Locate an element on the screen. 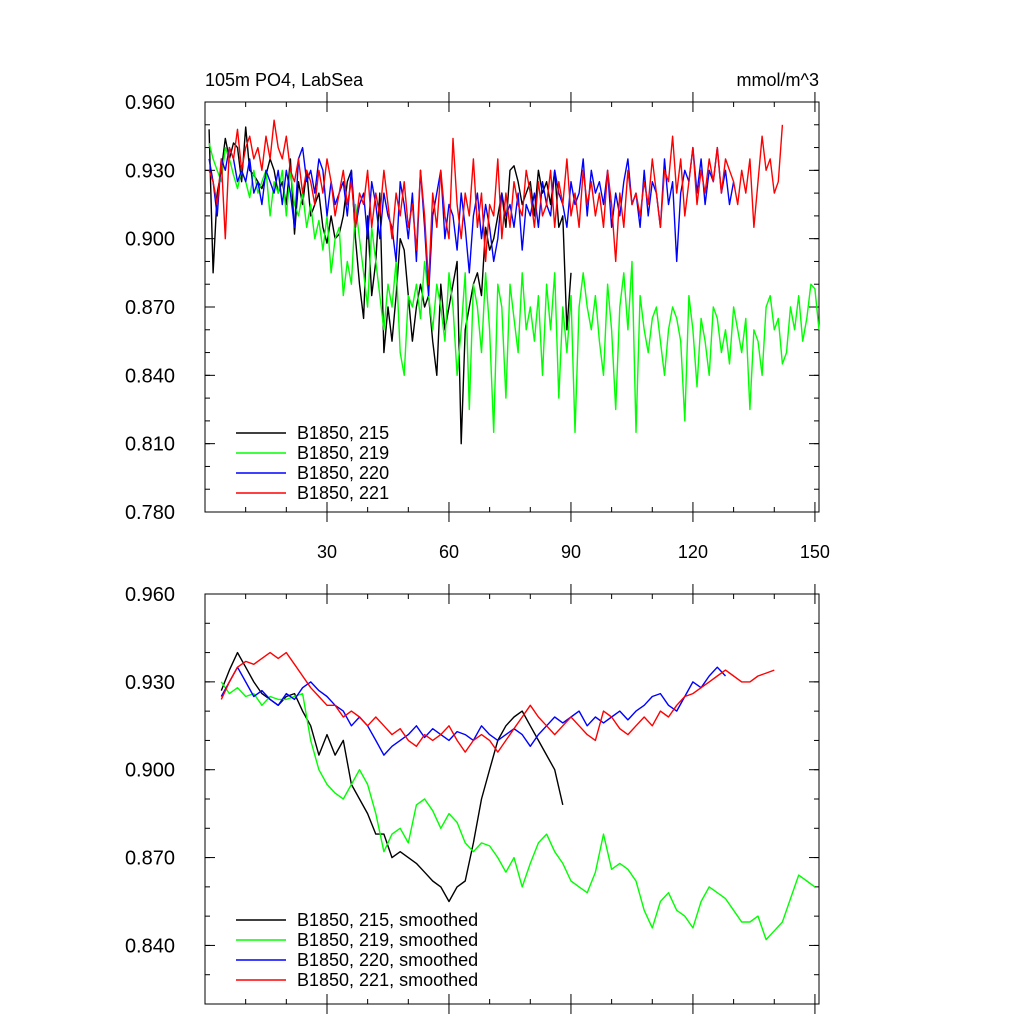  y-tick-label: 0.780 is located at coordinates (150, 513).